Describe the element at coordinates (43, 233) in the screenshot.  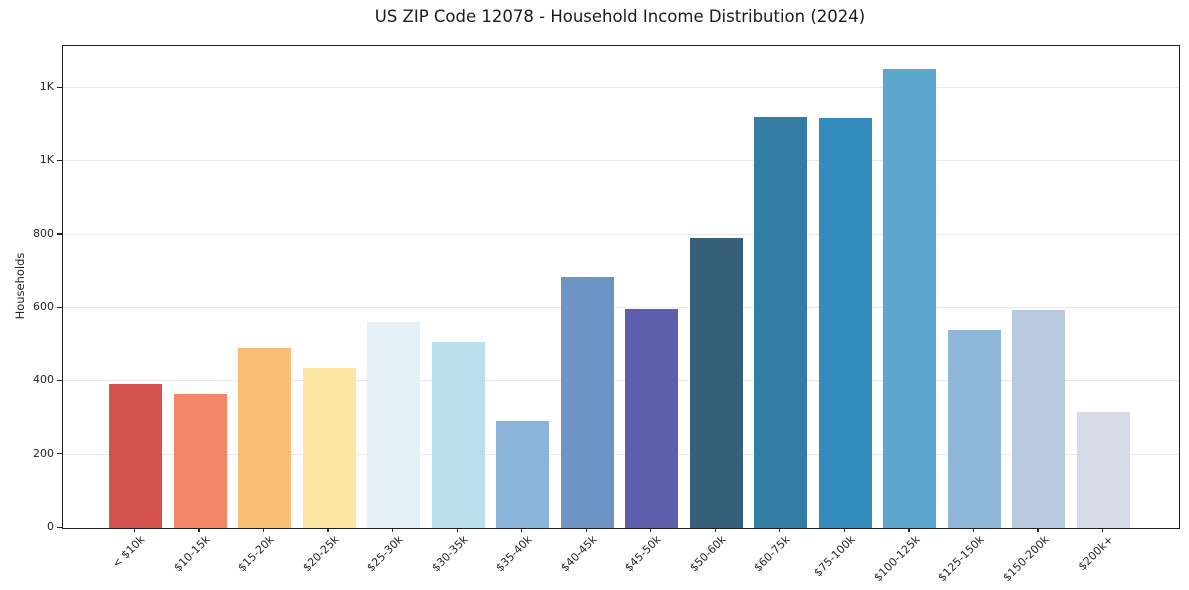
I see `y-tick-label: 800` at that location.